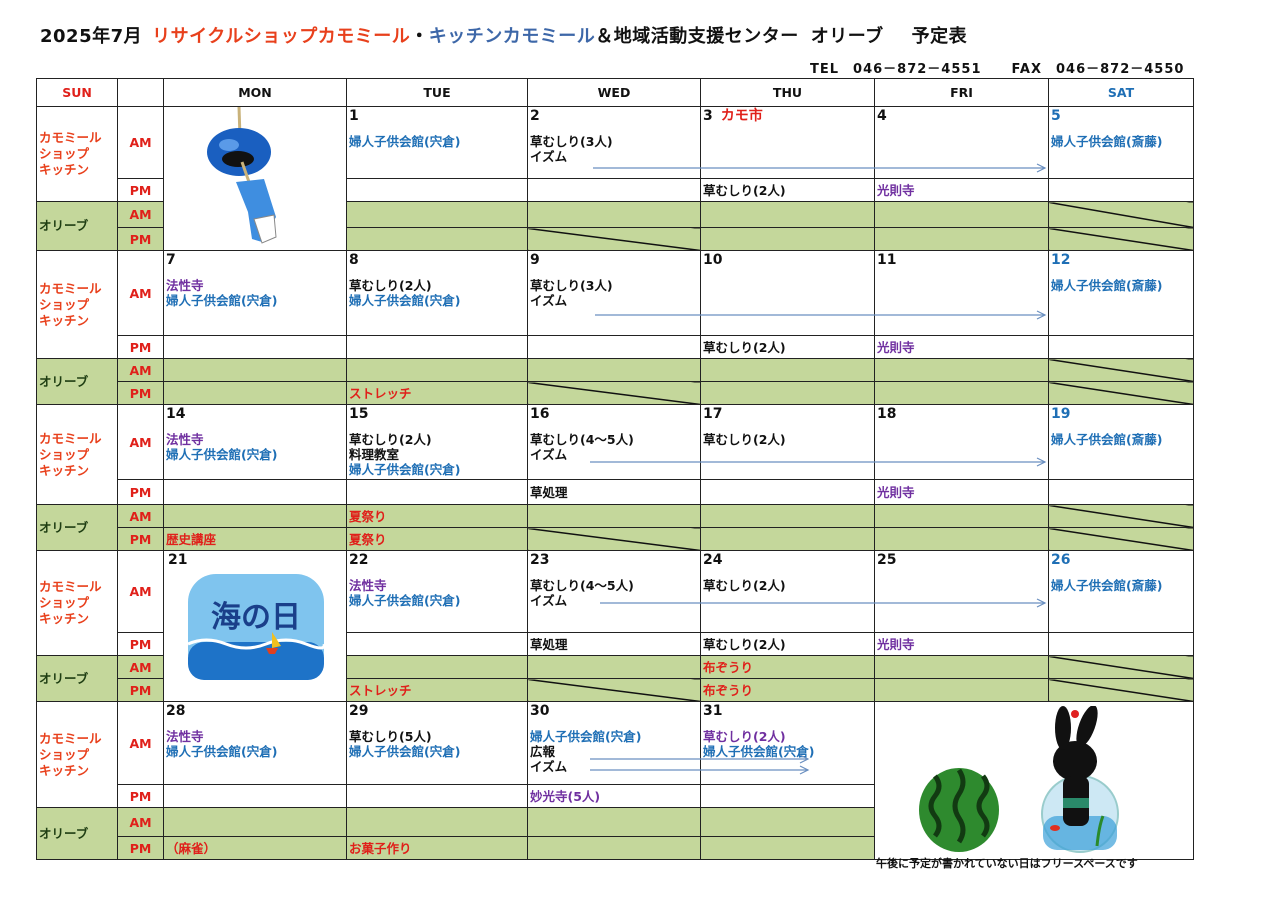  I want to click on day-cell-am: 5 婦人子供会館(斎藤), so click(1121, 142).